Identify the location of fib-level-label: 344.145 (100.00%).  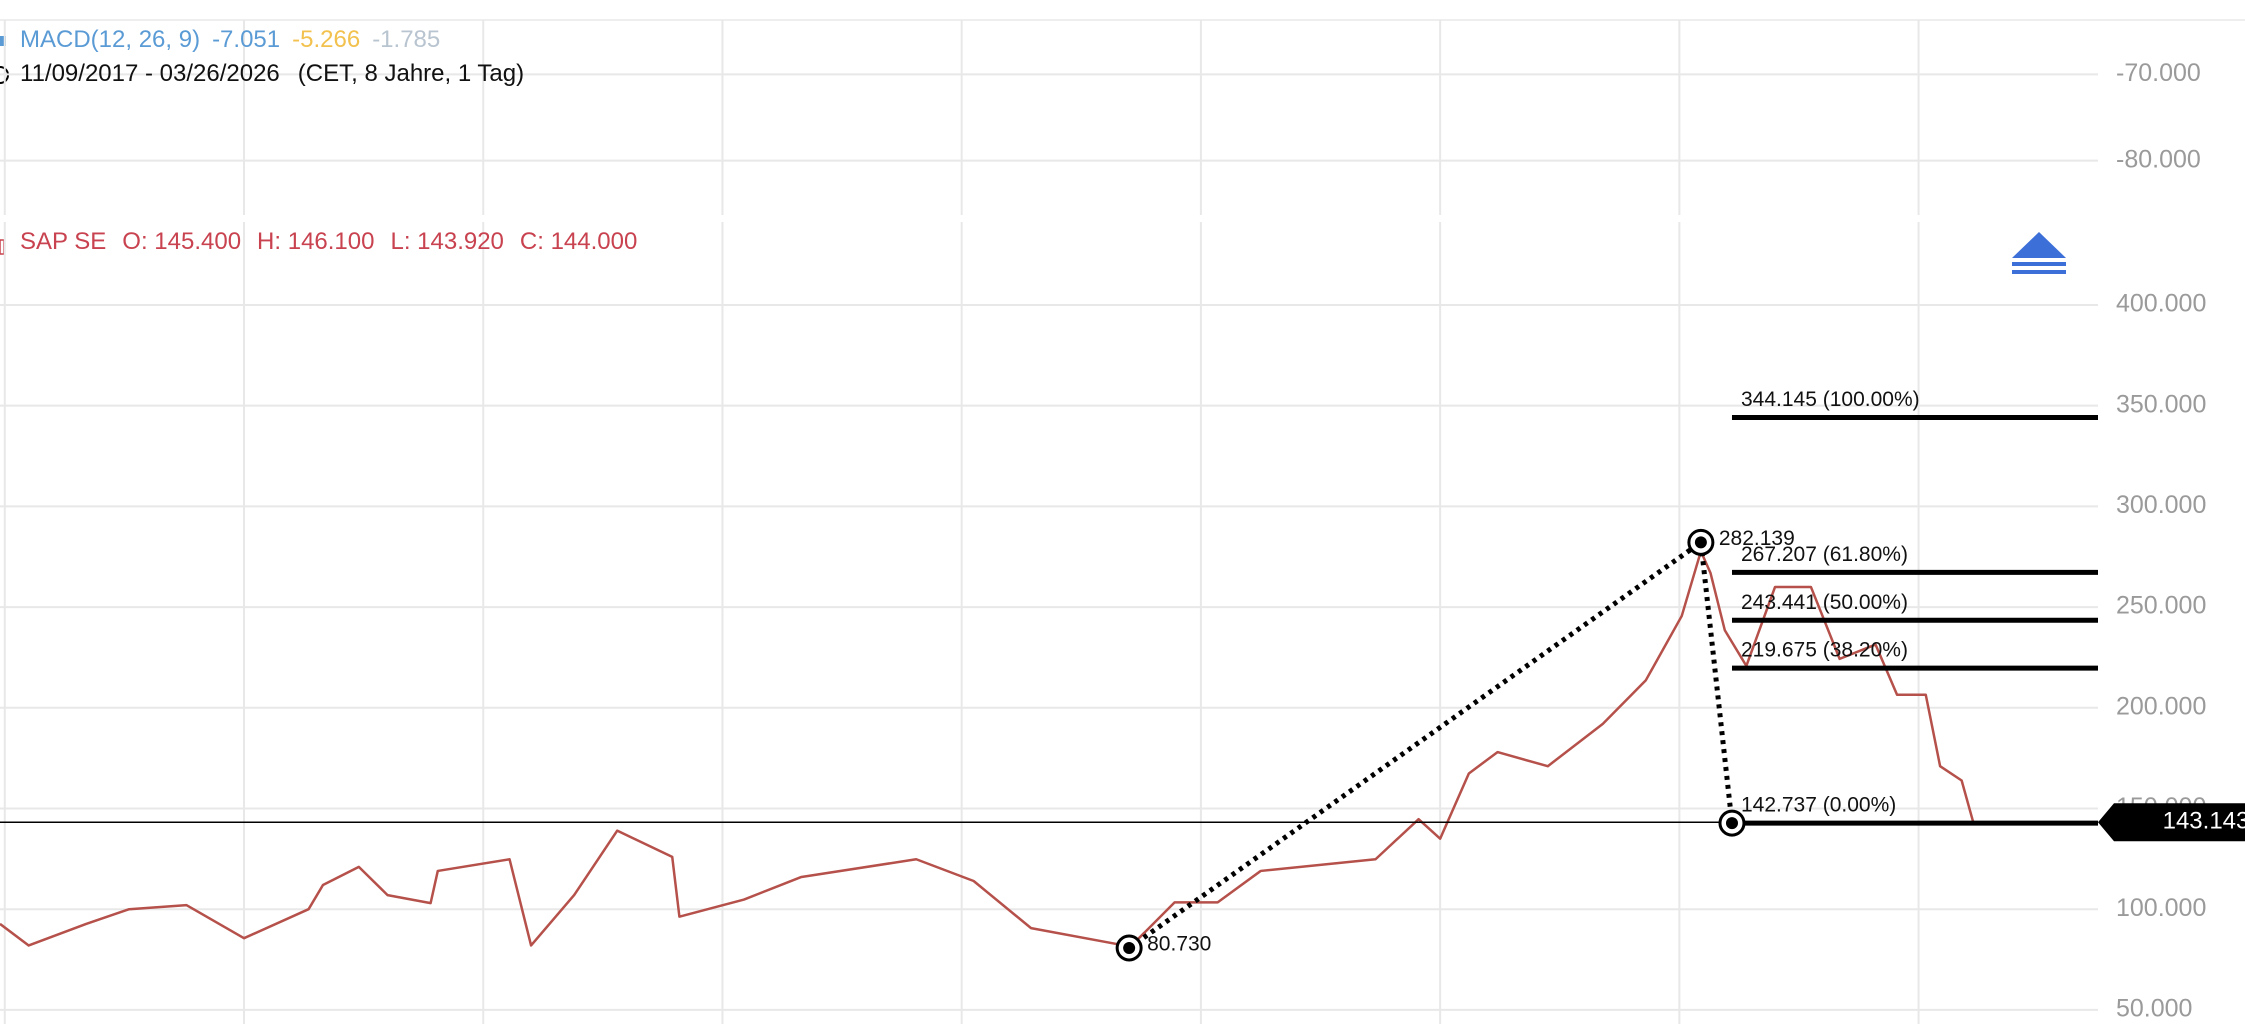
(1830, 399).